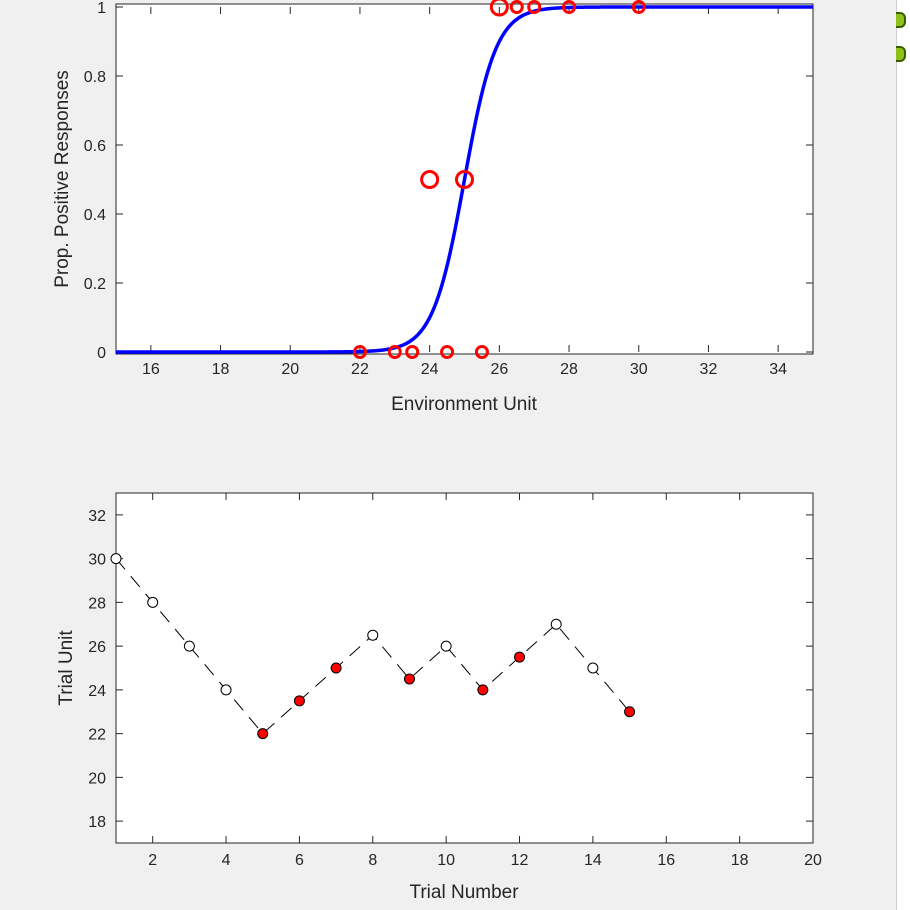 The height and width of the screenshot is (910, 910). What do you see at coordinates (593, 860) in the screenshot?
I see `x-tick-label: 14` at bounding box center [593, 860].